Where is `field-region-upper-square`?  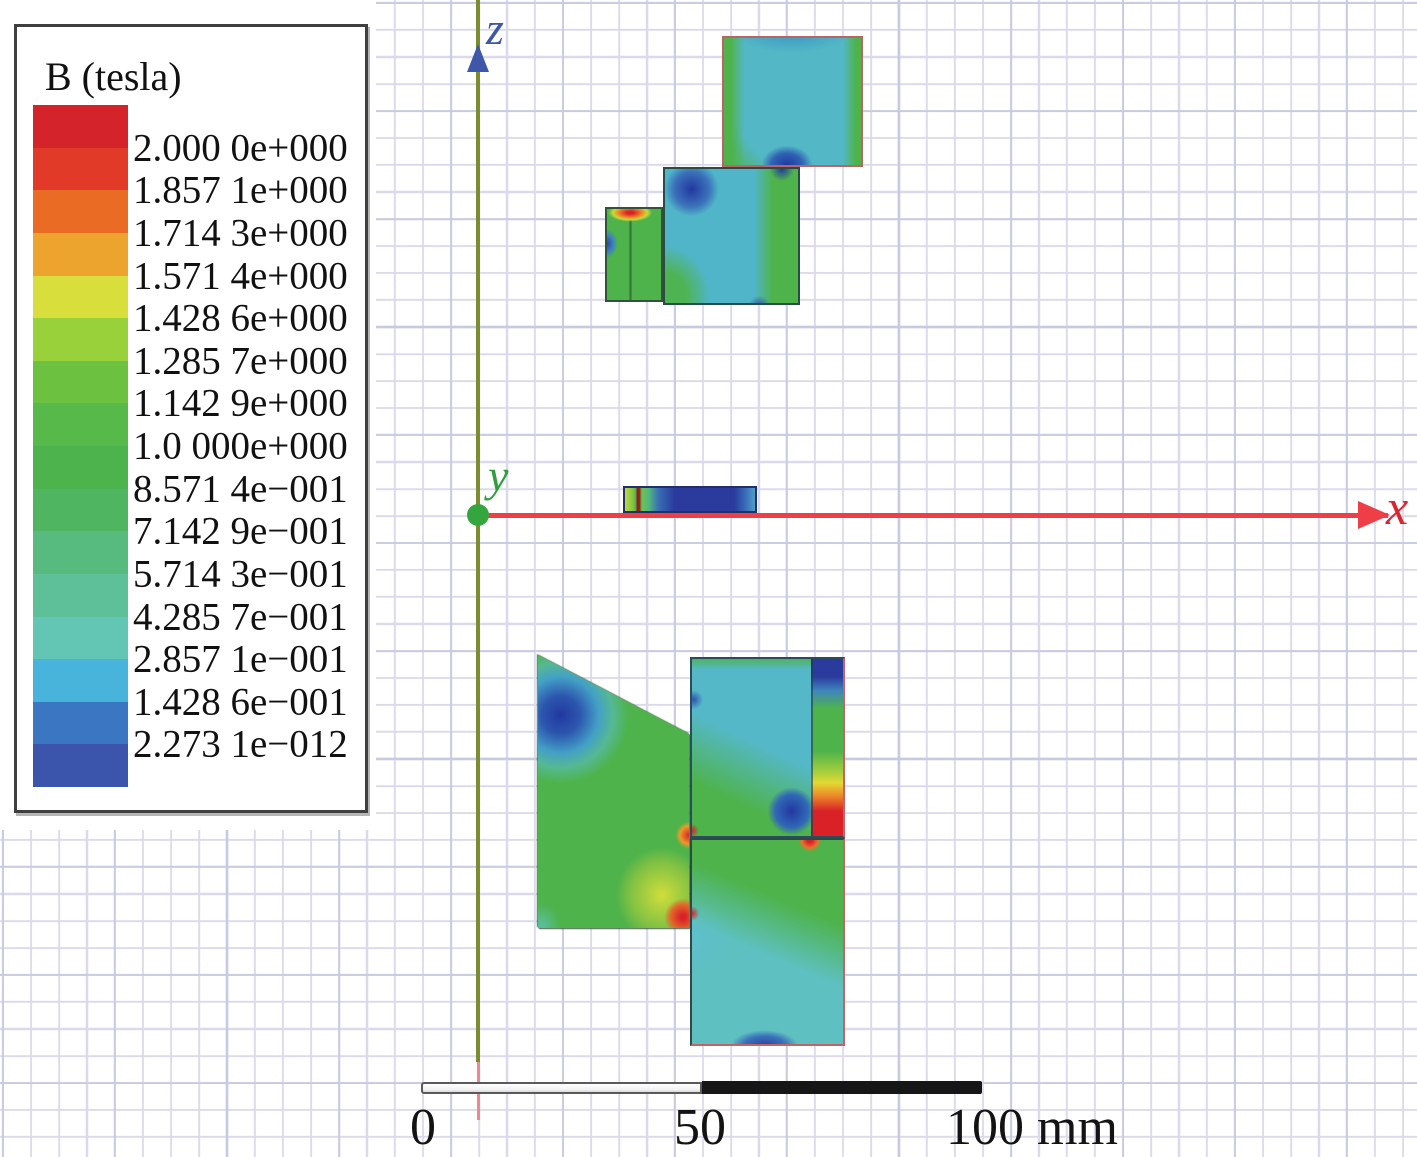 field-region-upper-square is located at coordinates (792, 101).